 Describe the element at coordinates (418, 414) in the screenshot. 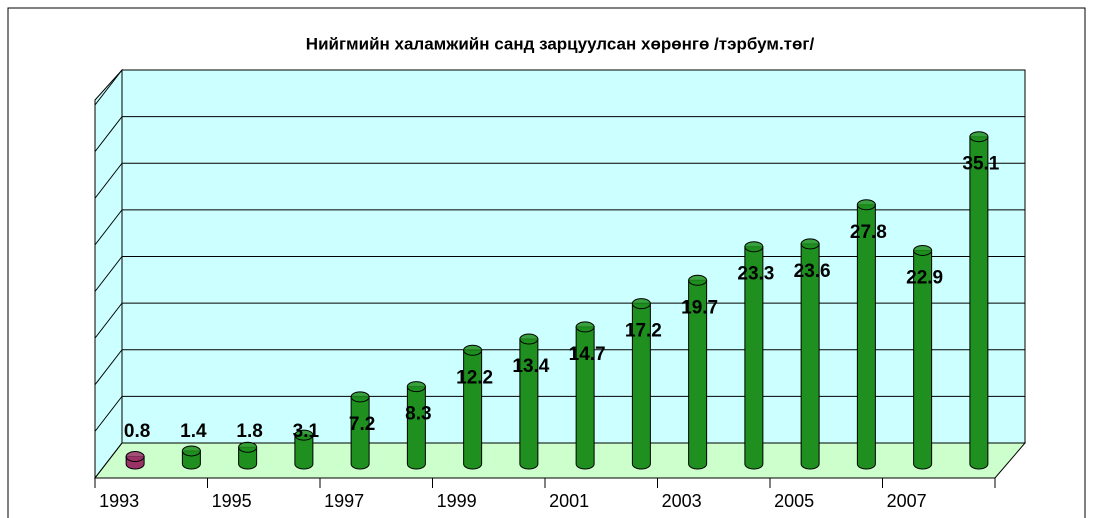

I see `data-label: 8.3` at that location.